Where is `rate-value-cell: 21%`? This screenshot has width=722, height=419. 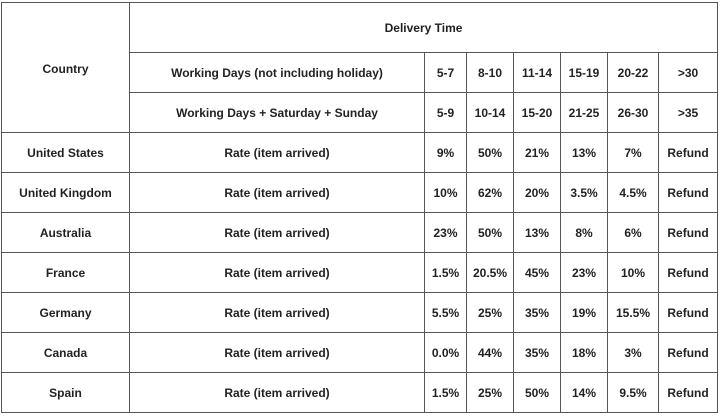
rate-value-cell: 21% is located at coordinates (537, 152).